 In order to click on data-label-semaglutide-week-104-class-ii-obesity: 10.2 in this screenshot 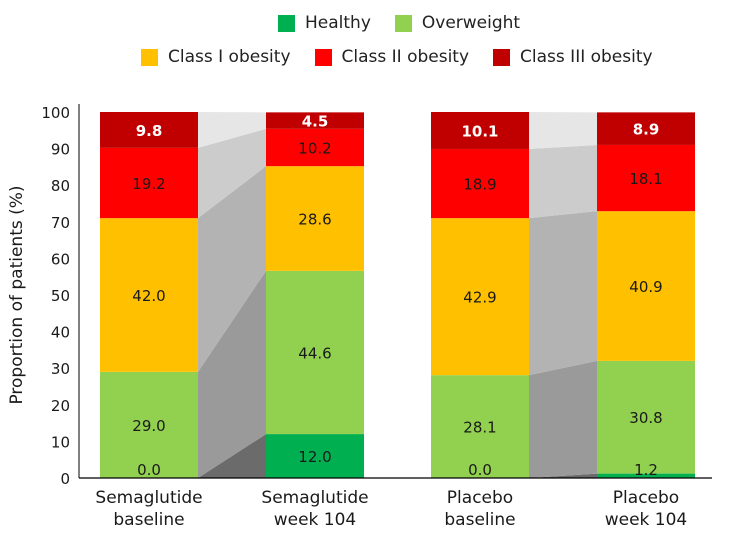, I will do `click(314, 149)`.